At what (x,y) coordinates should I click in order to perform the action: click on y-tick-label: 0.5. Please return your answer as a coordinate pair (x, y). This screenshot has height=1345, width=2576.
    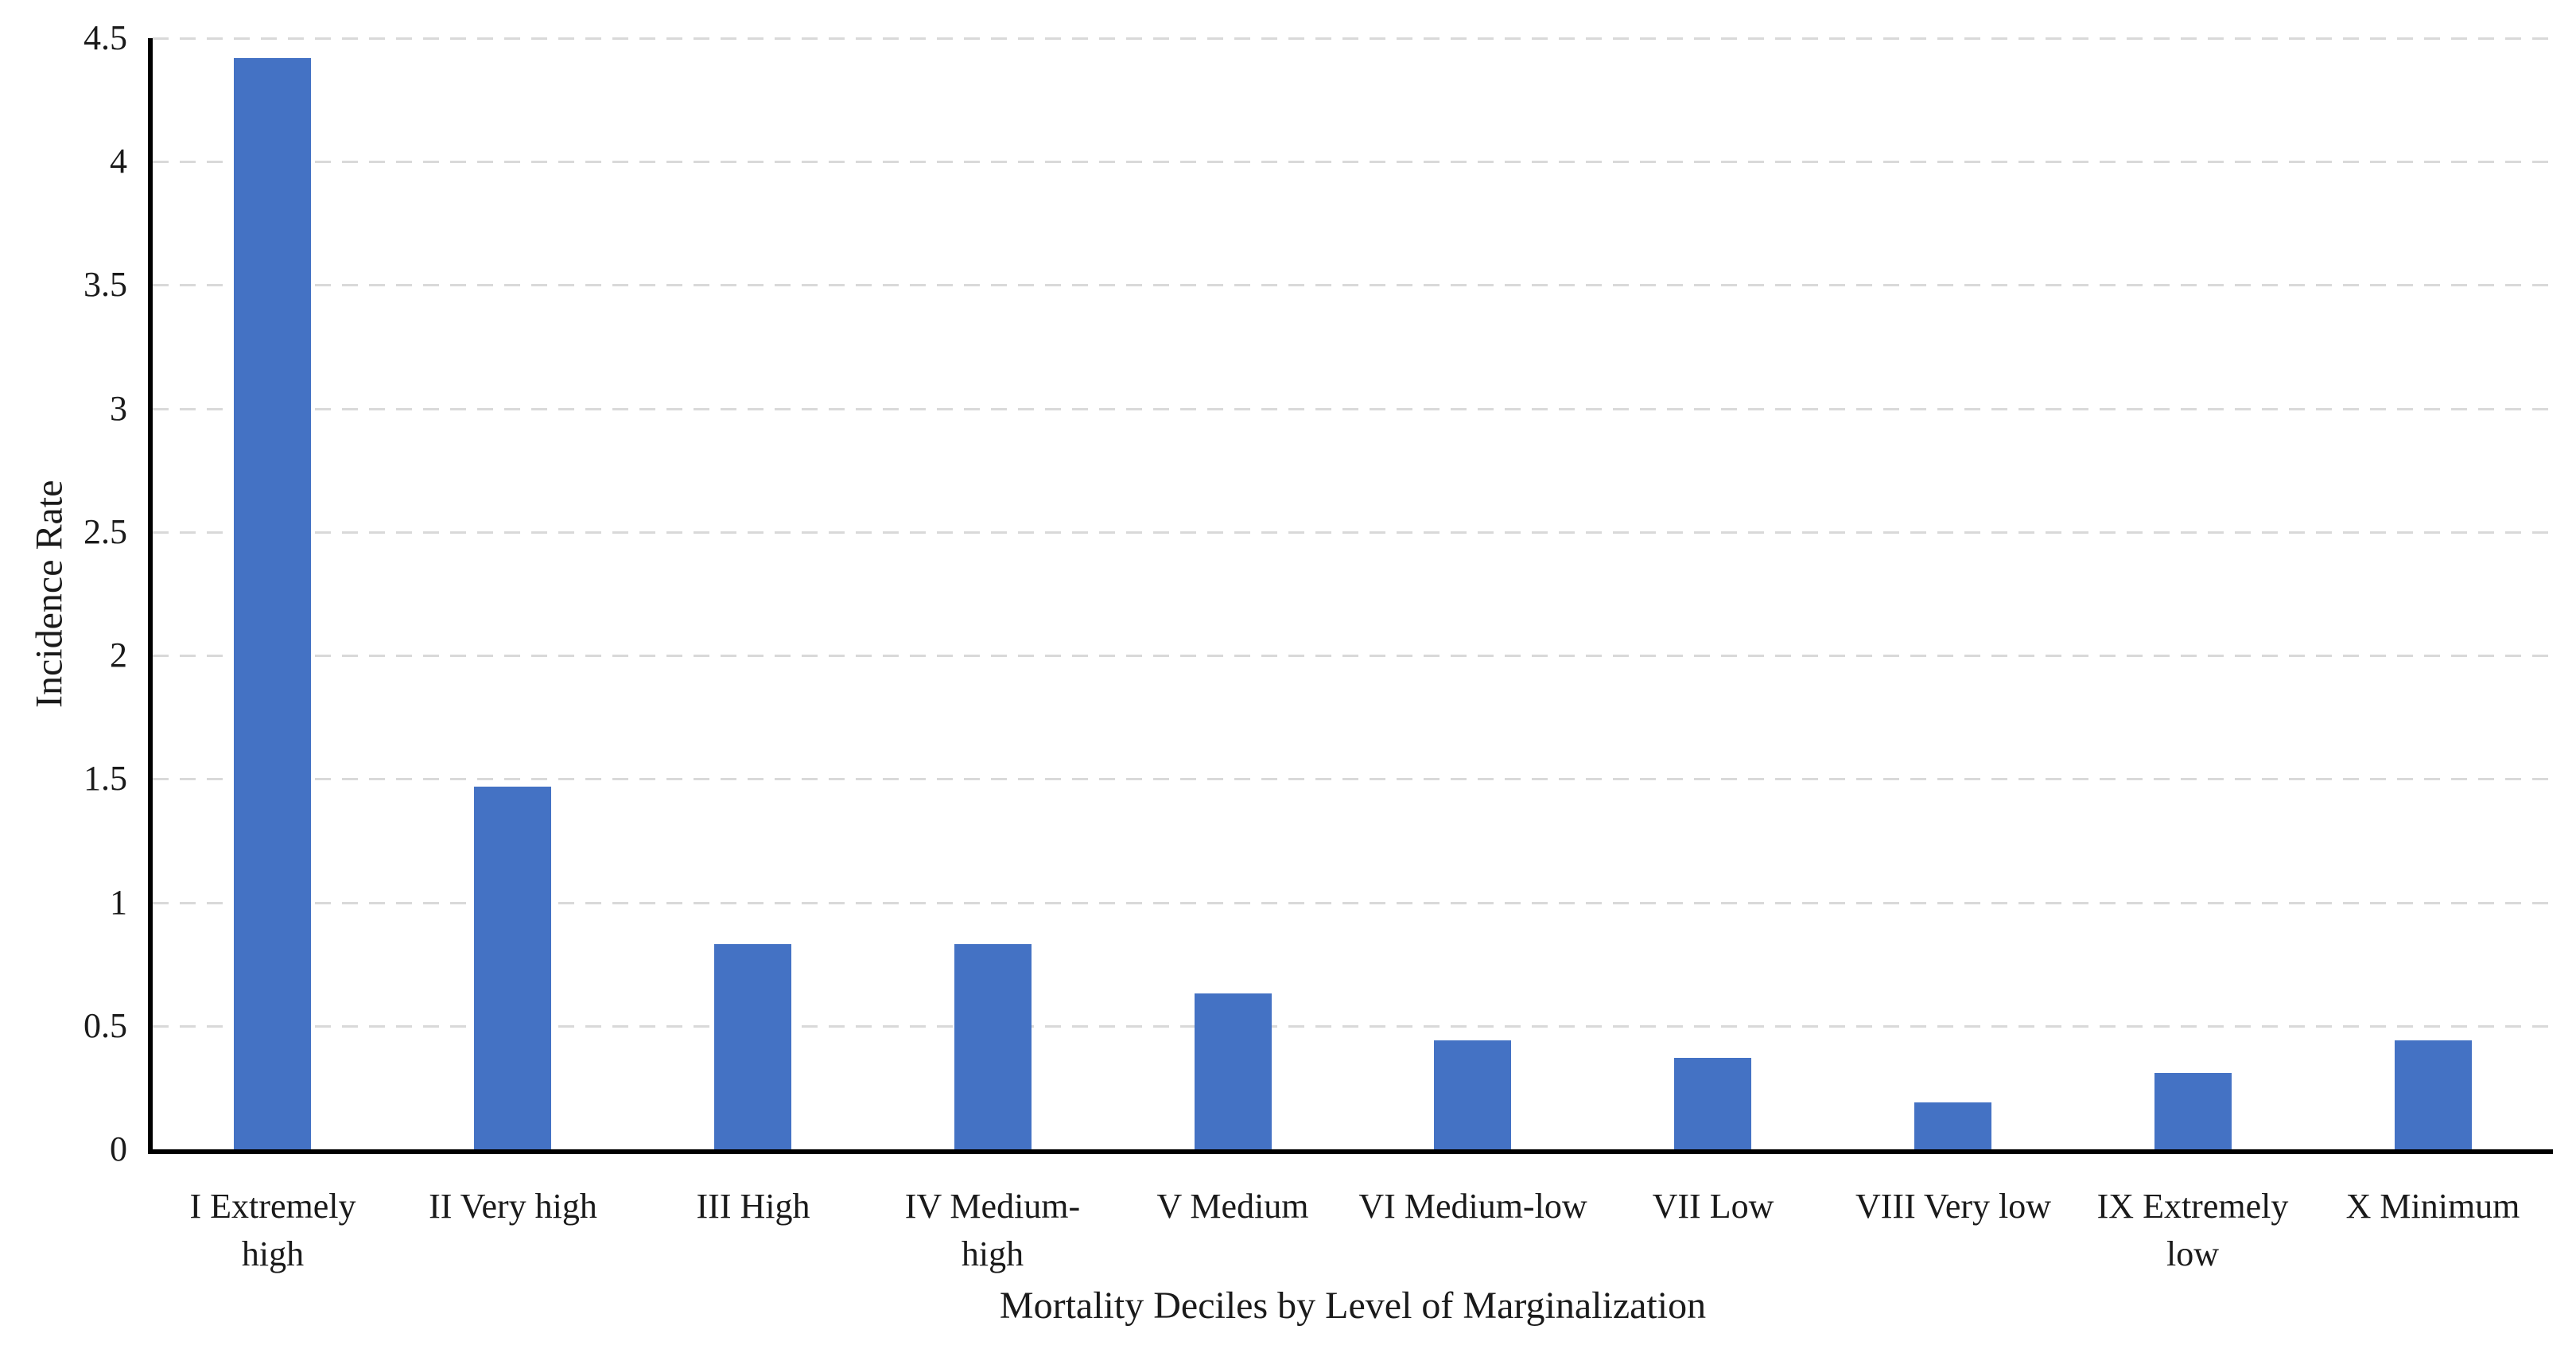
    Looking at the image, I should click on (105, 1025).